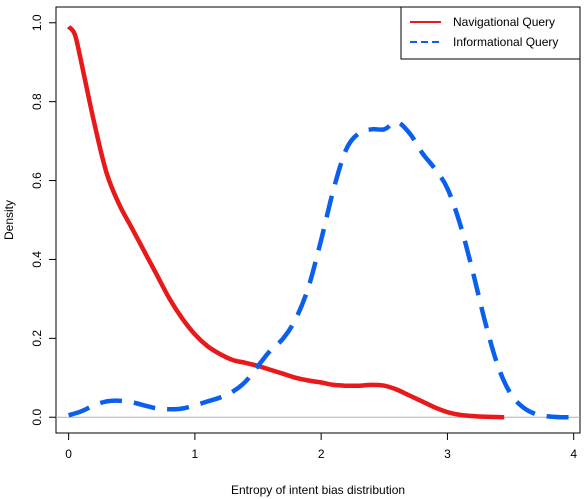 This screenshot has width=585, height=499. Describe the element at coordinates (505, 42) in the screenshot. I see `legend-label-informational-query: Informational Query` at that location.